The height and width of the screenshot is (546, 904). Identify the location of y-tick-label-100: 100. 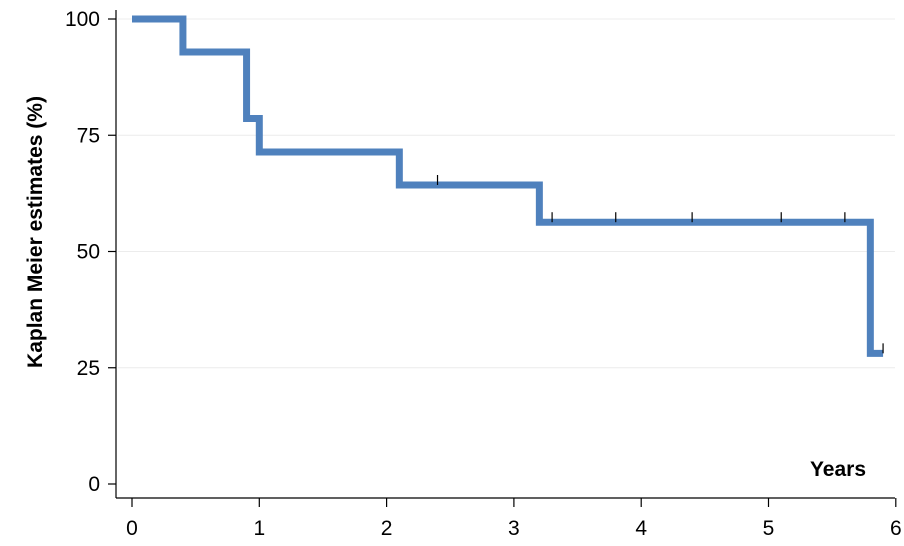
(82, 19).